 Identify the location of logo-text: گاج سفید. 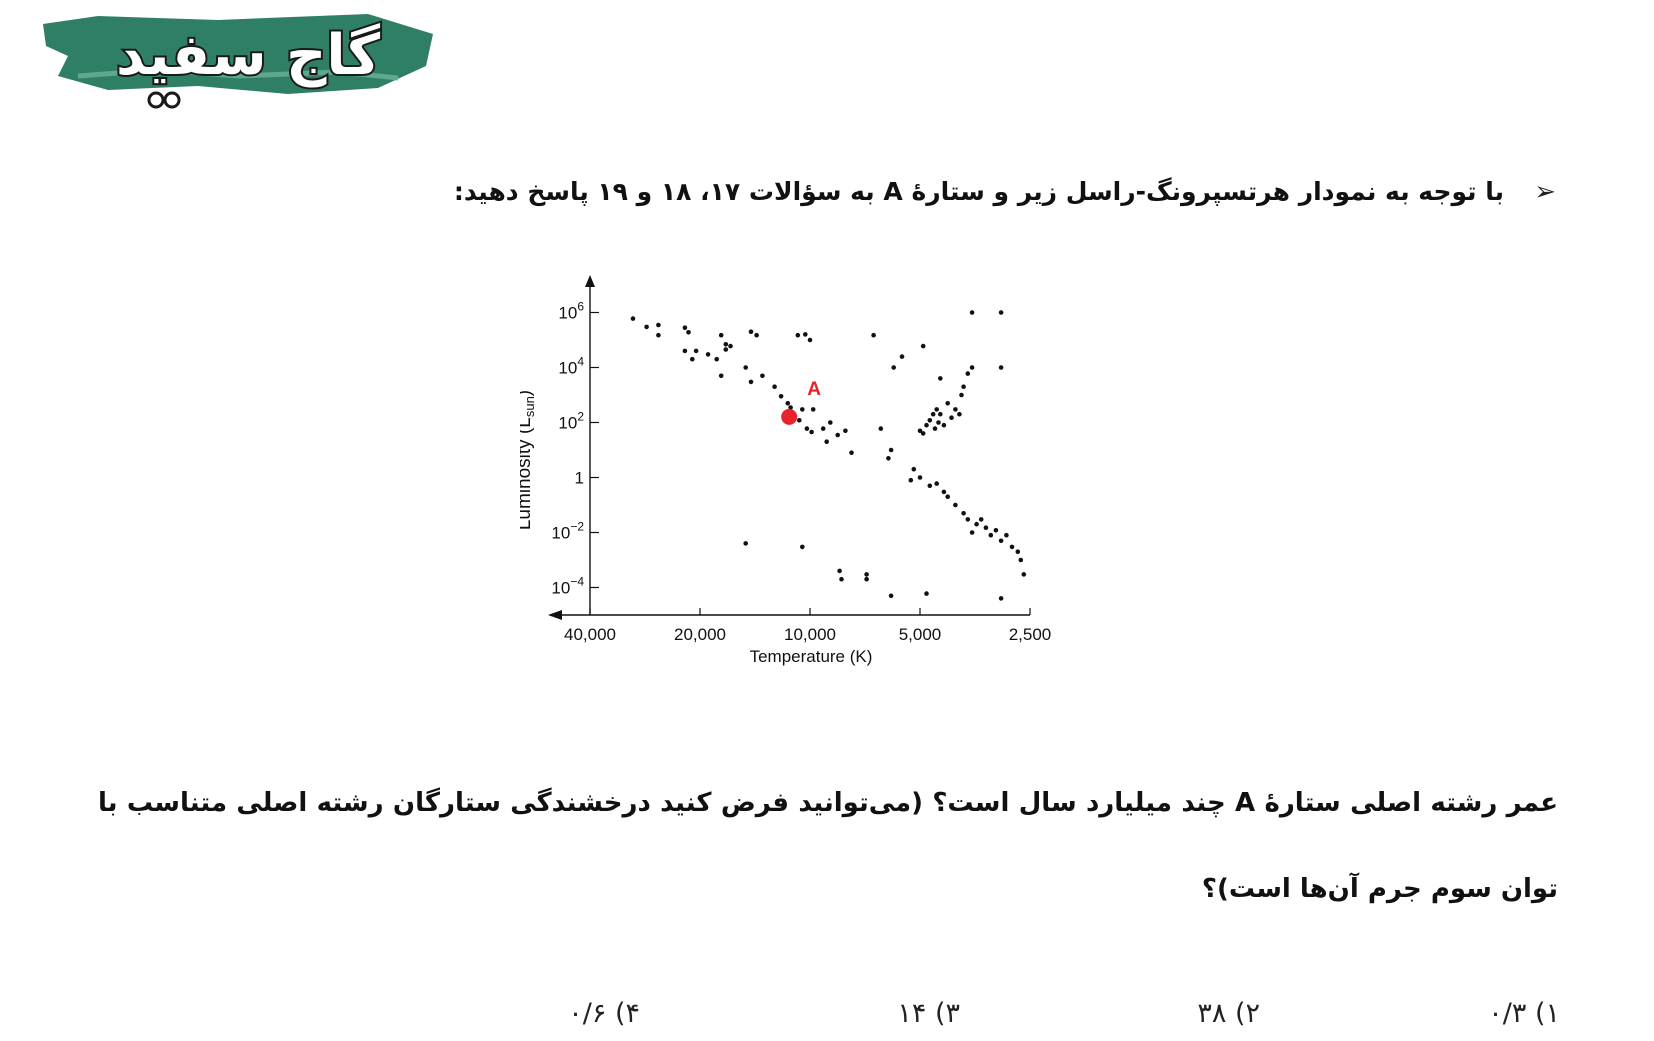
(248, 55).